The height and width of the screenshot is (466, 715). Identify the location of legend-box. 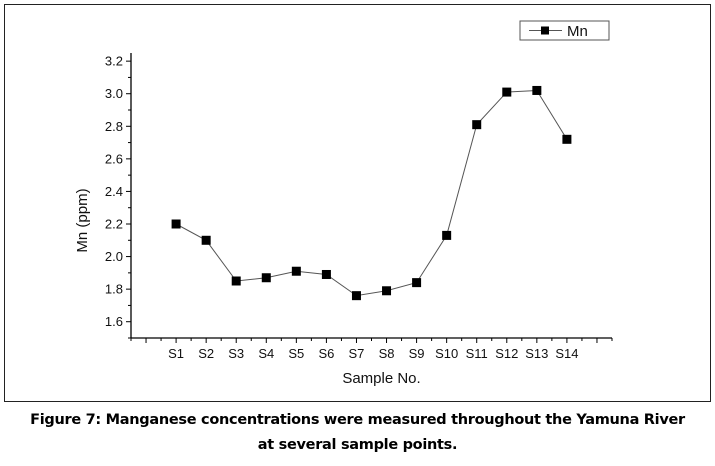
(564, 30).